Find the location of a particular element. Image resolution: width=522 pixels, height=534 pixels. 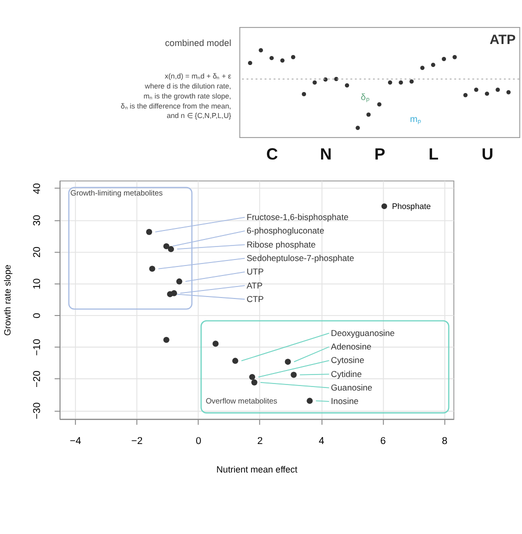

x-tick-label: 2 is located at coordinates (260, 441).